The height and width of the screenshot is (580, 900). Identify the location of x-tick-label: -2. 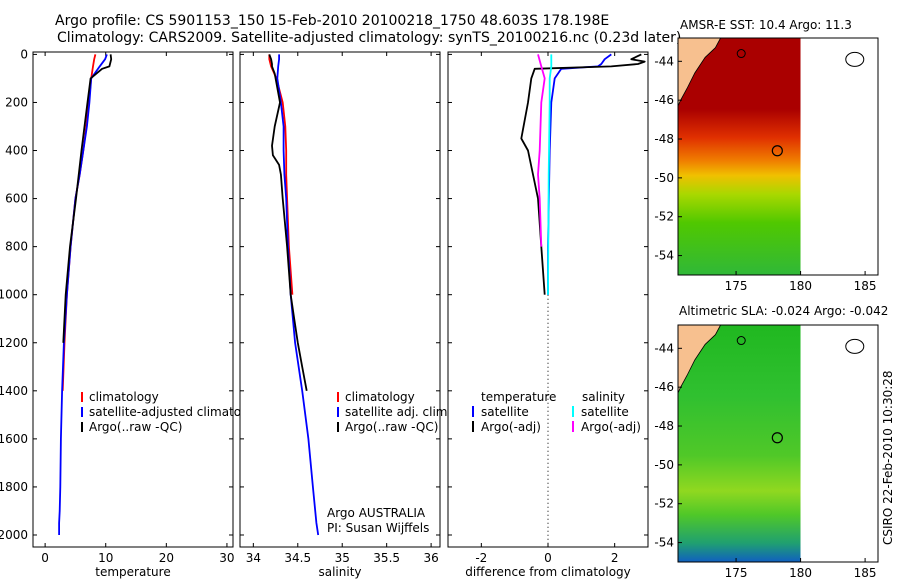
(481, 558).